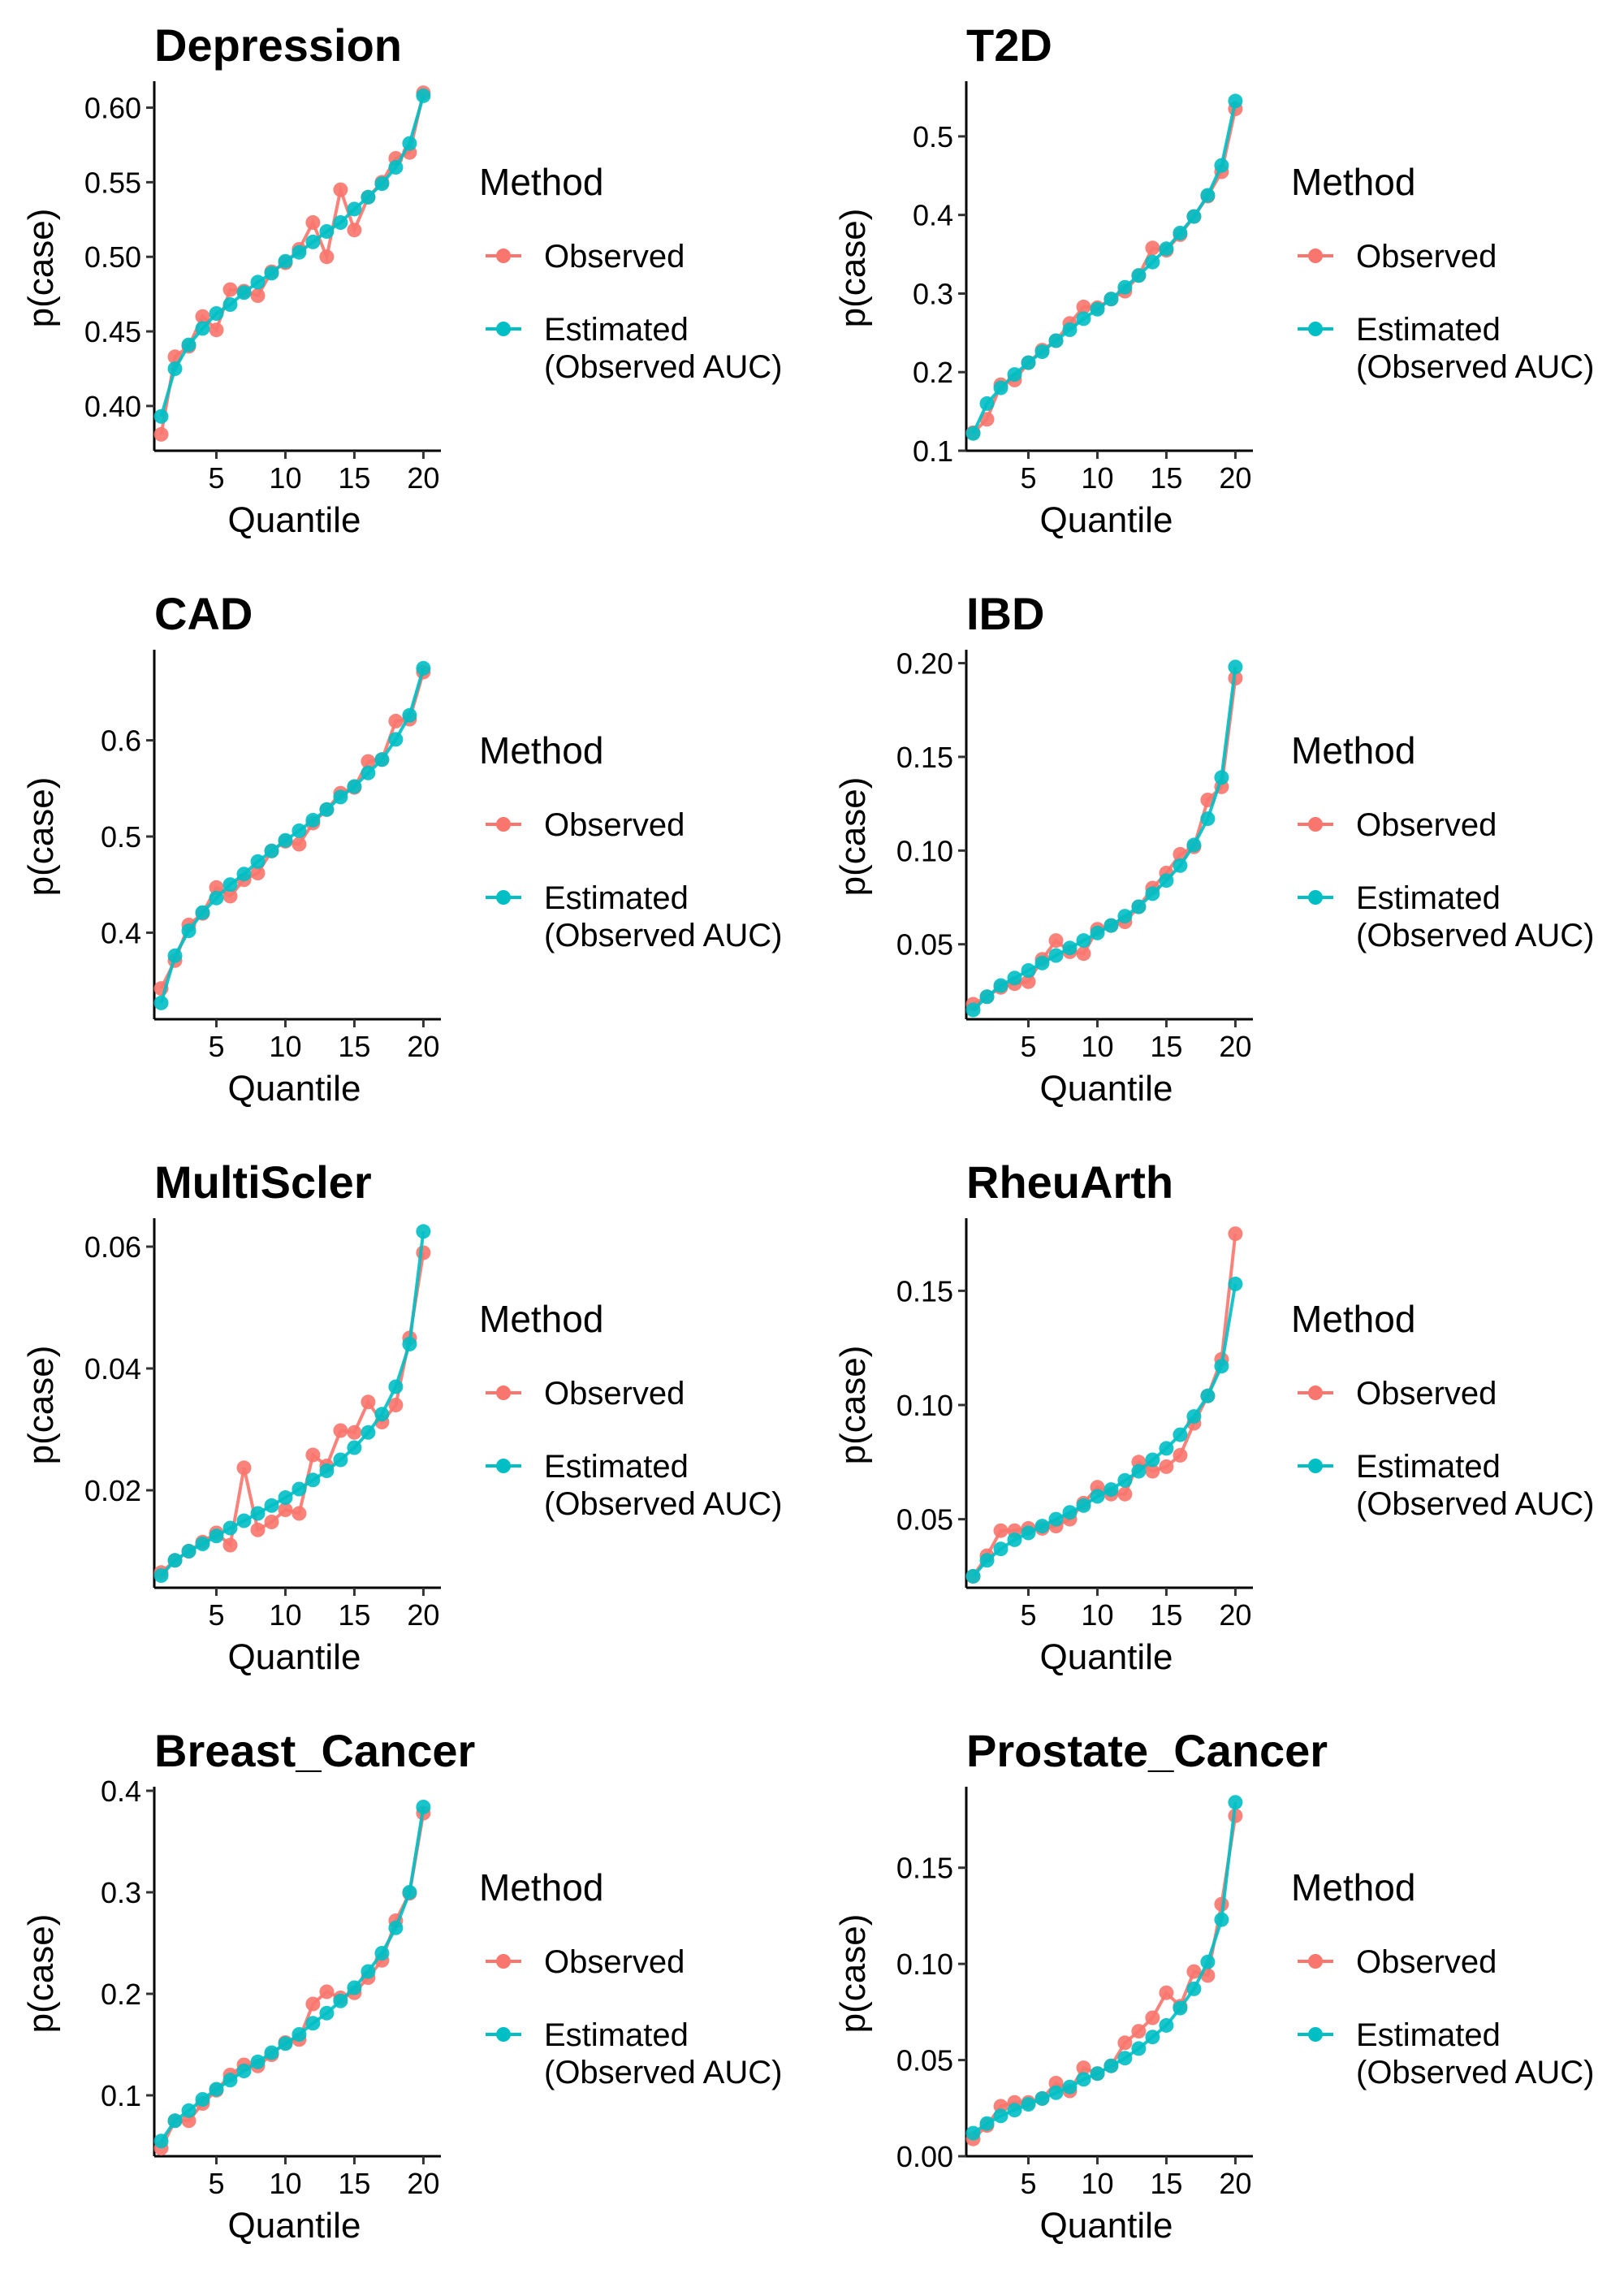 The width and height of the screenshot is (1624, 2274). I want to click on chart-title: T2D, so click(1009, 45).